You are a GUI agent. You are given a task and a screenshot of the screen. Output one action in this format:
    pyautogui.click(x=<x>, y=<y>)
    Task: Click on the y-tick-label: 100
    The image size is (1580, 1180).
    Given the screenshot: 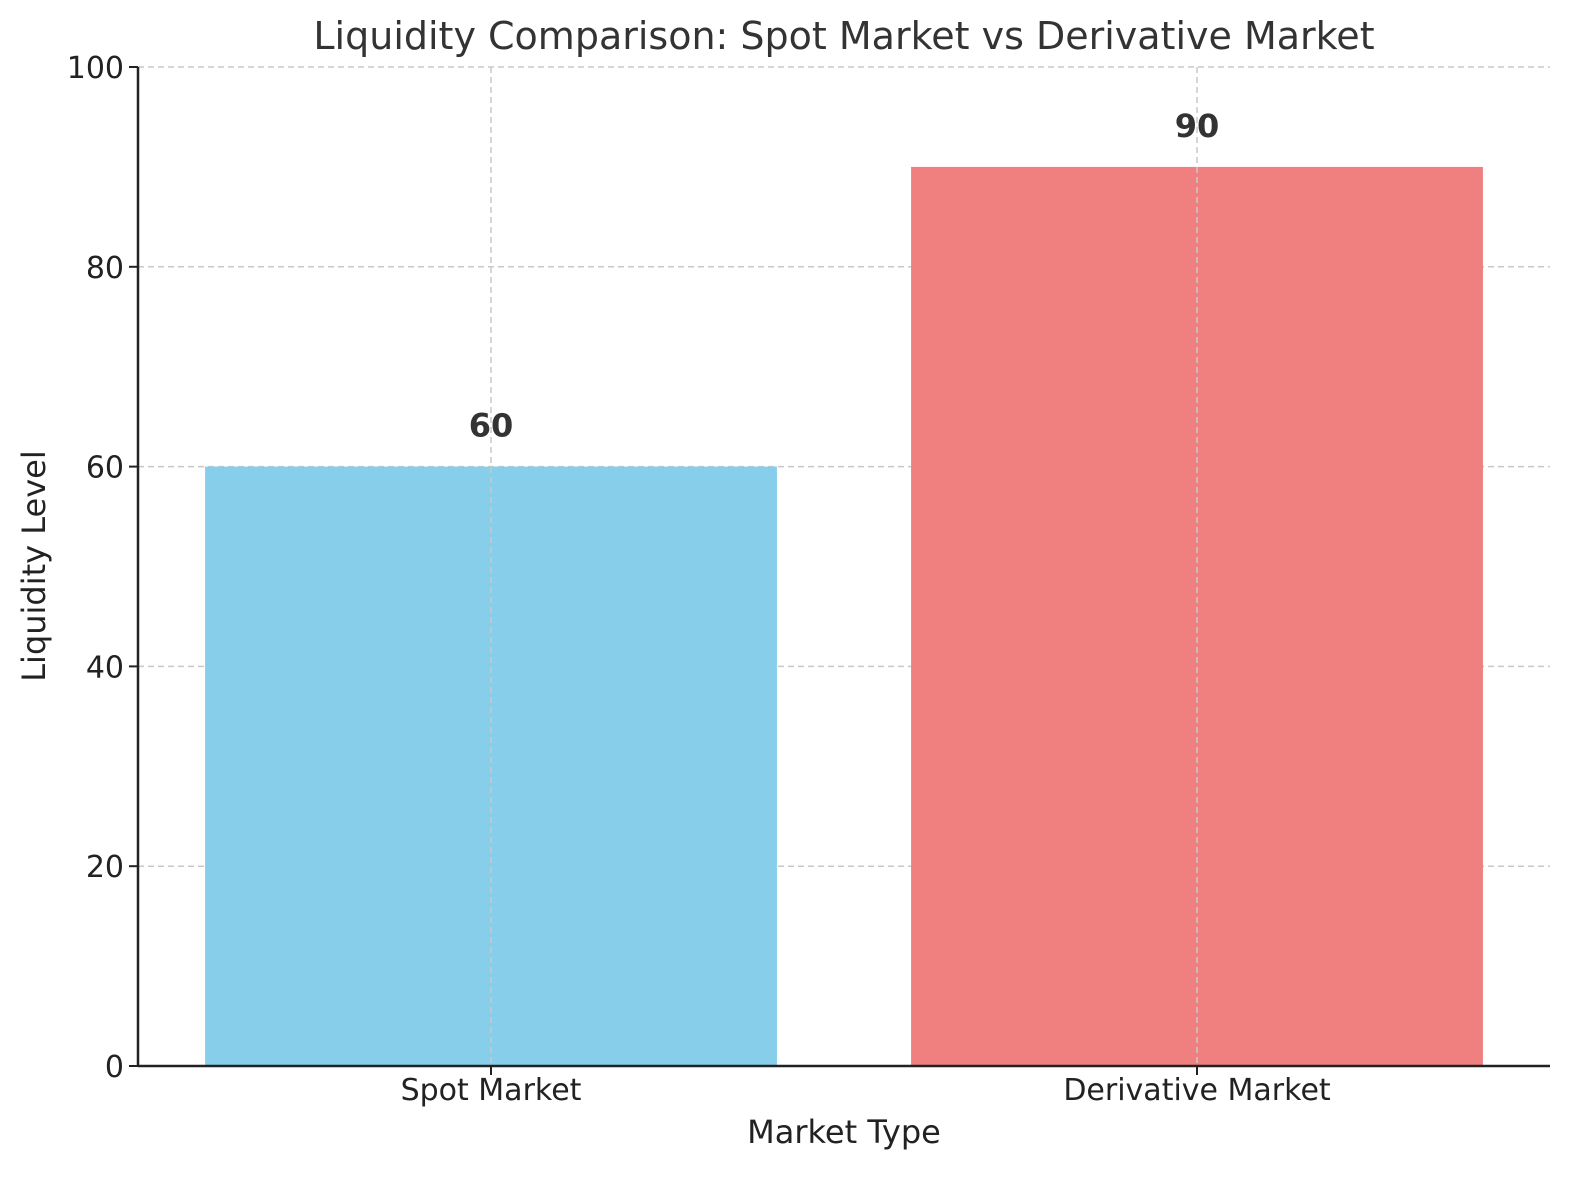 What is the action you would take?
    pyautogui.click(x=95, y=68)
    